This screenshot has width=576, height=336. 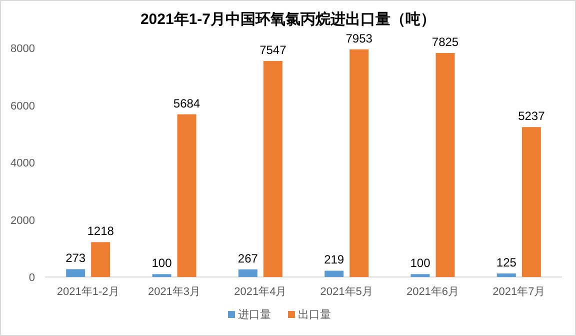 I want to click on data-label: 5237, so click(x=532, y=116).